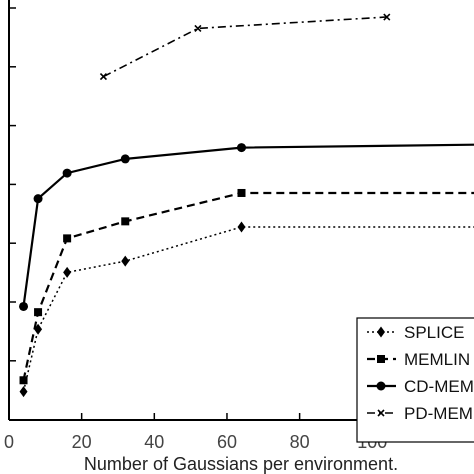  I want to click on legend: SPLICE MEMLIN CD-MEM PD-MEM, so click(415, 380).